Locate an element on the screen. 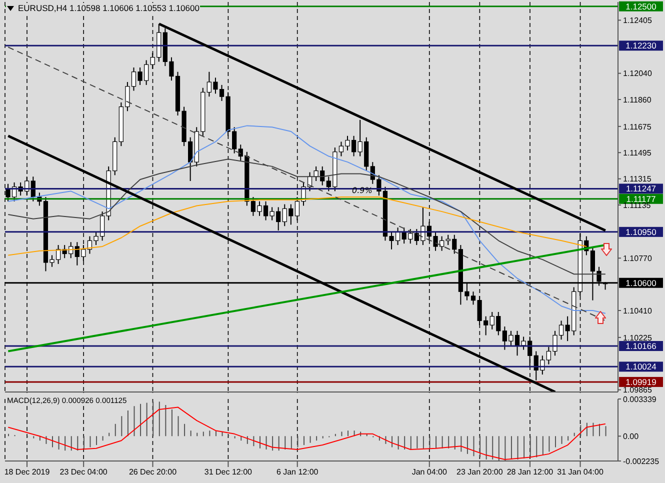 The height and width of the screenshot is (483, 665). x-tick-label: 31 Dec 12:00 is located at coordinates (228, 472).